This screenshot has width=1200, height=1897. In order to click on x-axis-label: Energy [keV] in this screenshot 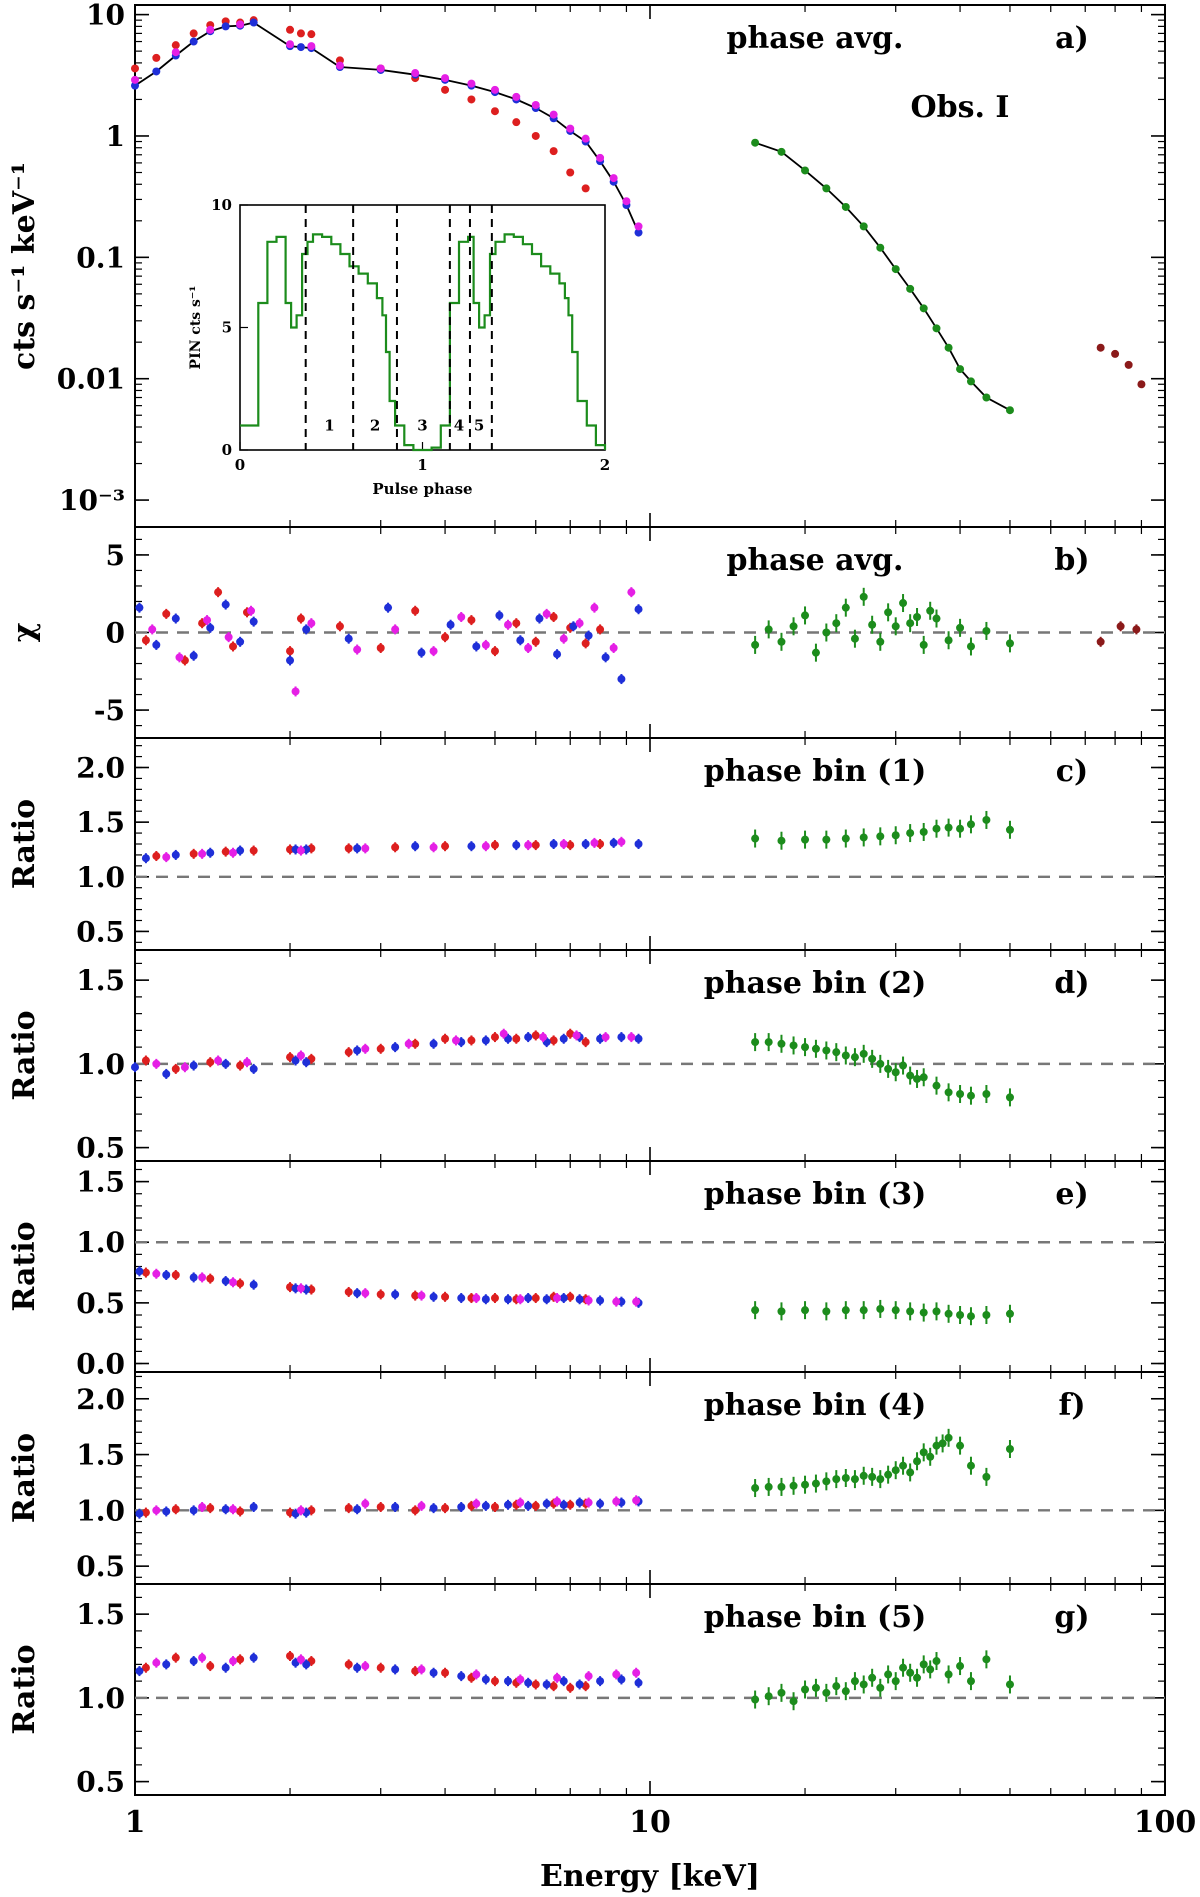, I will do `click(650, 1876)`.